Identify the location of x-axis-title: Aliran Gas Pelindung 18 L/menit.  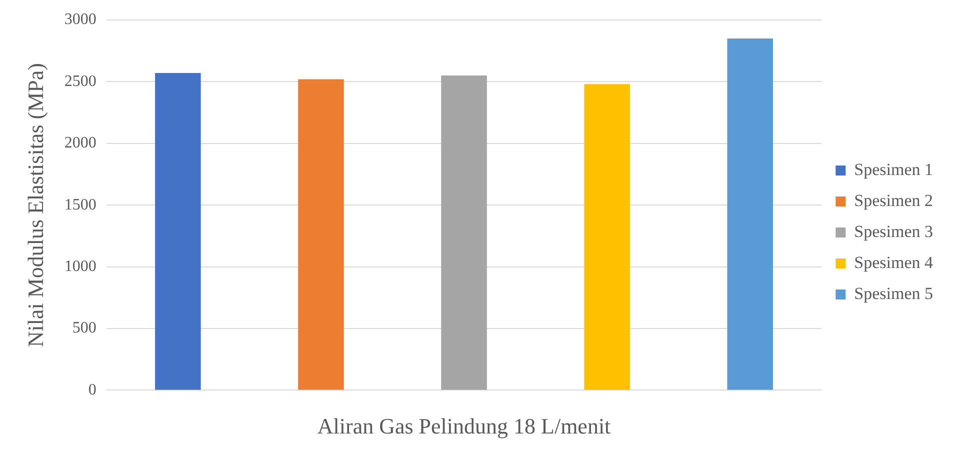
(464, 426).